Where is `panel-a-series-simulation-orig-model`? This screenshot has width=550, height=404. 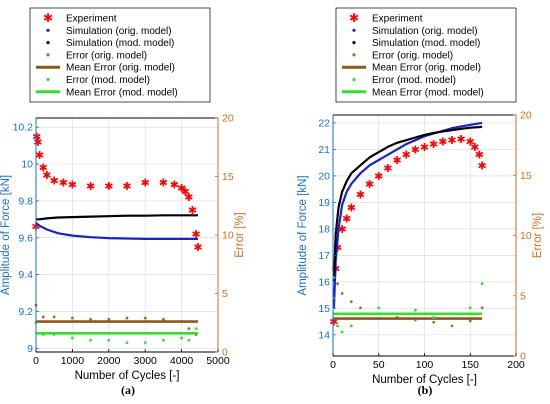 panel-a-series-simulation-orig-model is located at coordinates (116, 231).